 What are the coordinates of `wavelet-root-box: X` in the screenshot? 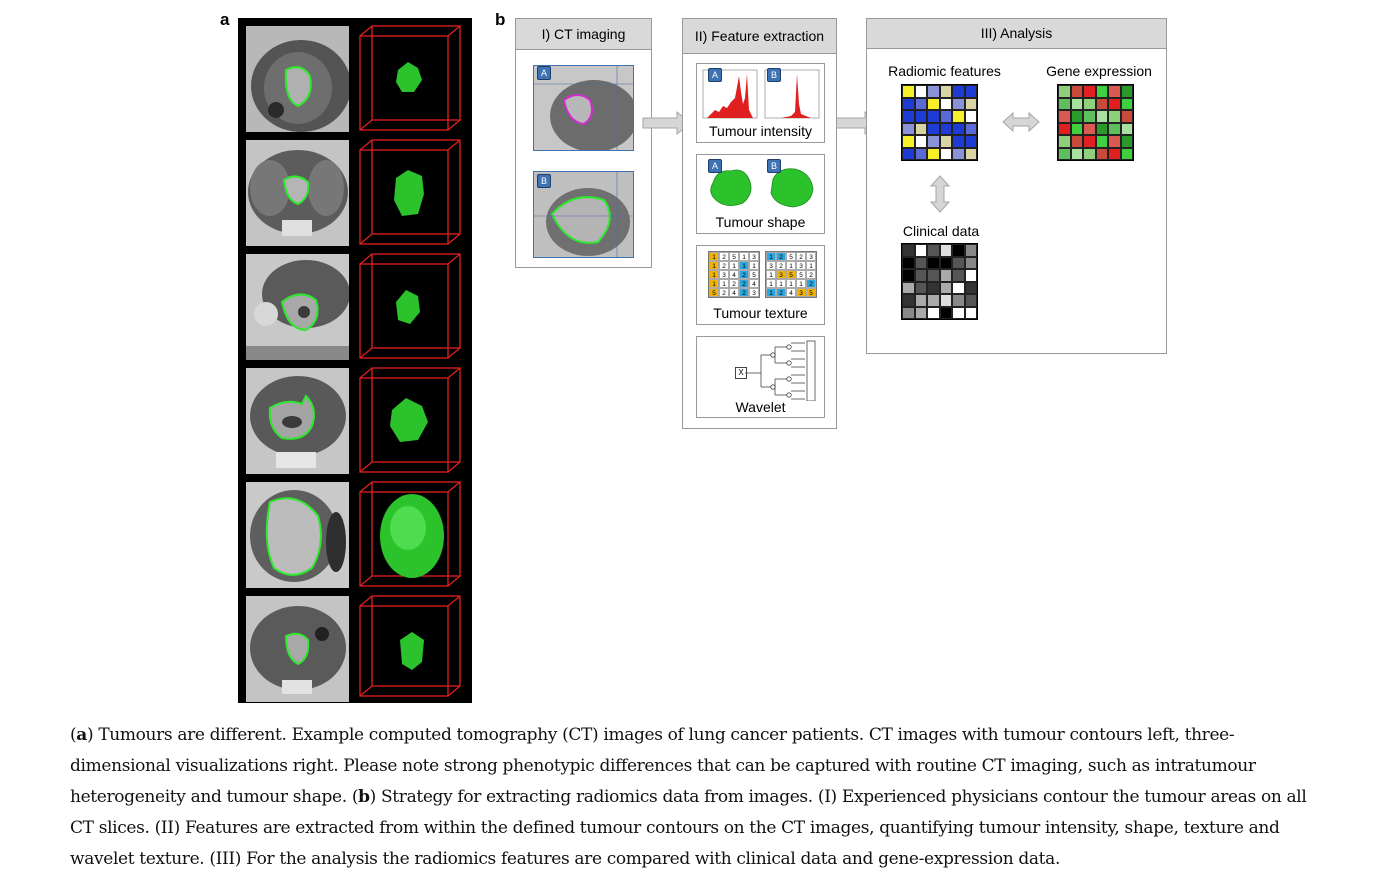 It's located at (741, 373).